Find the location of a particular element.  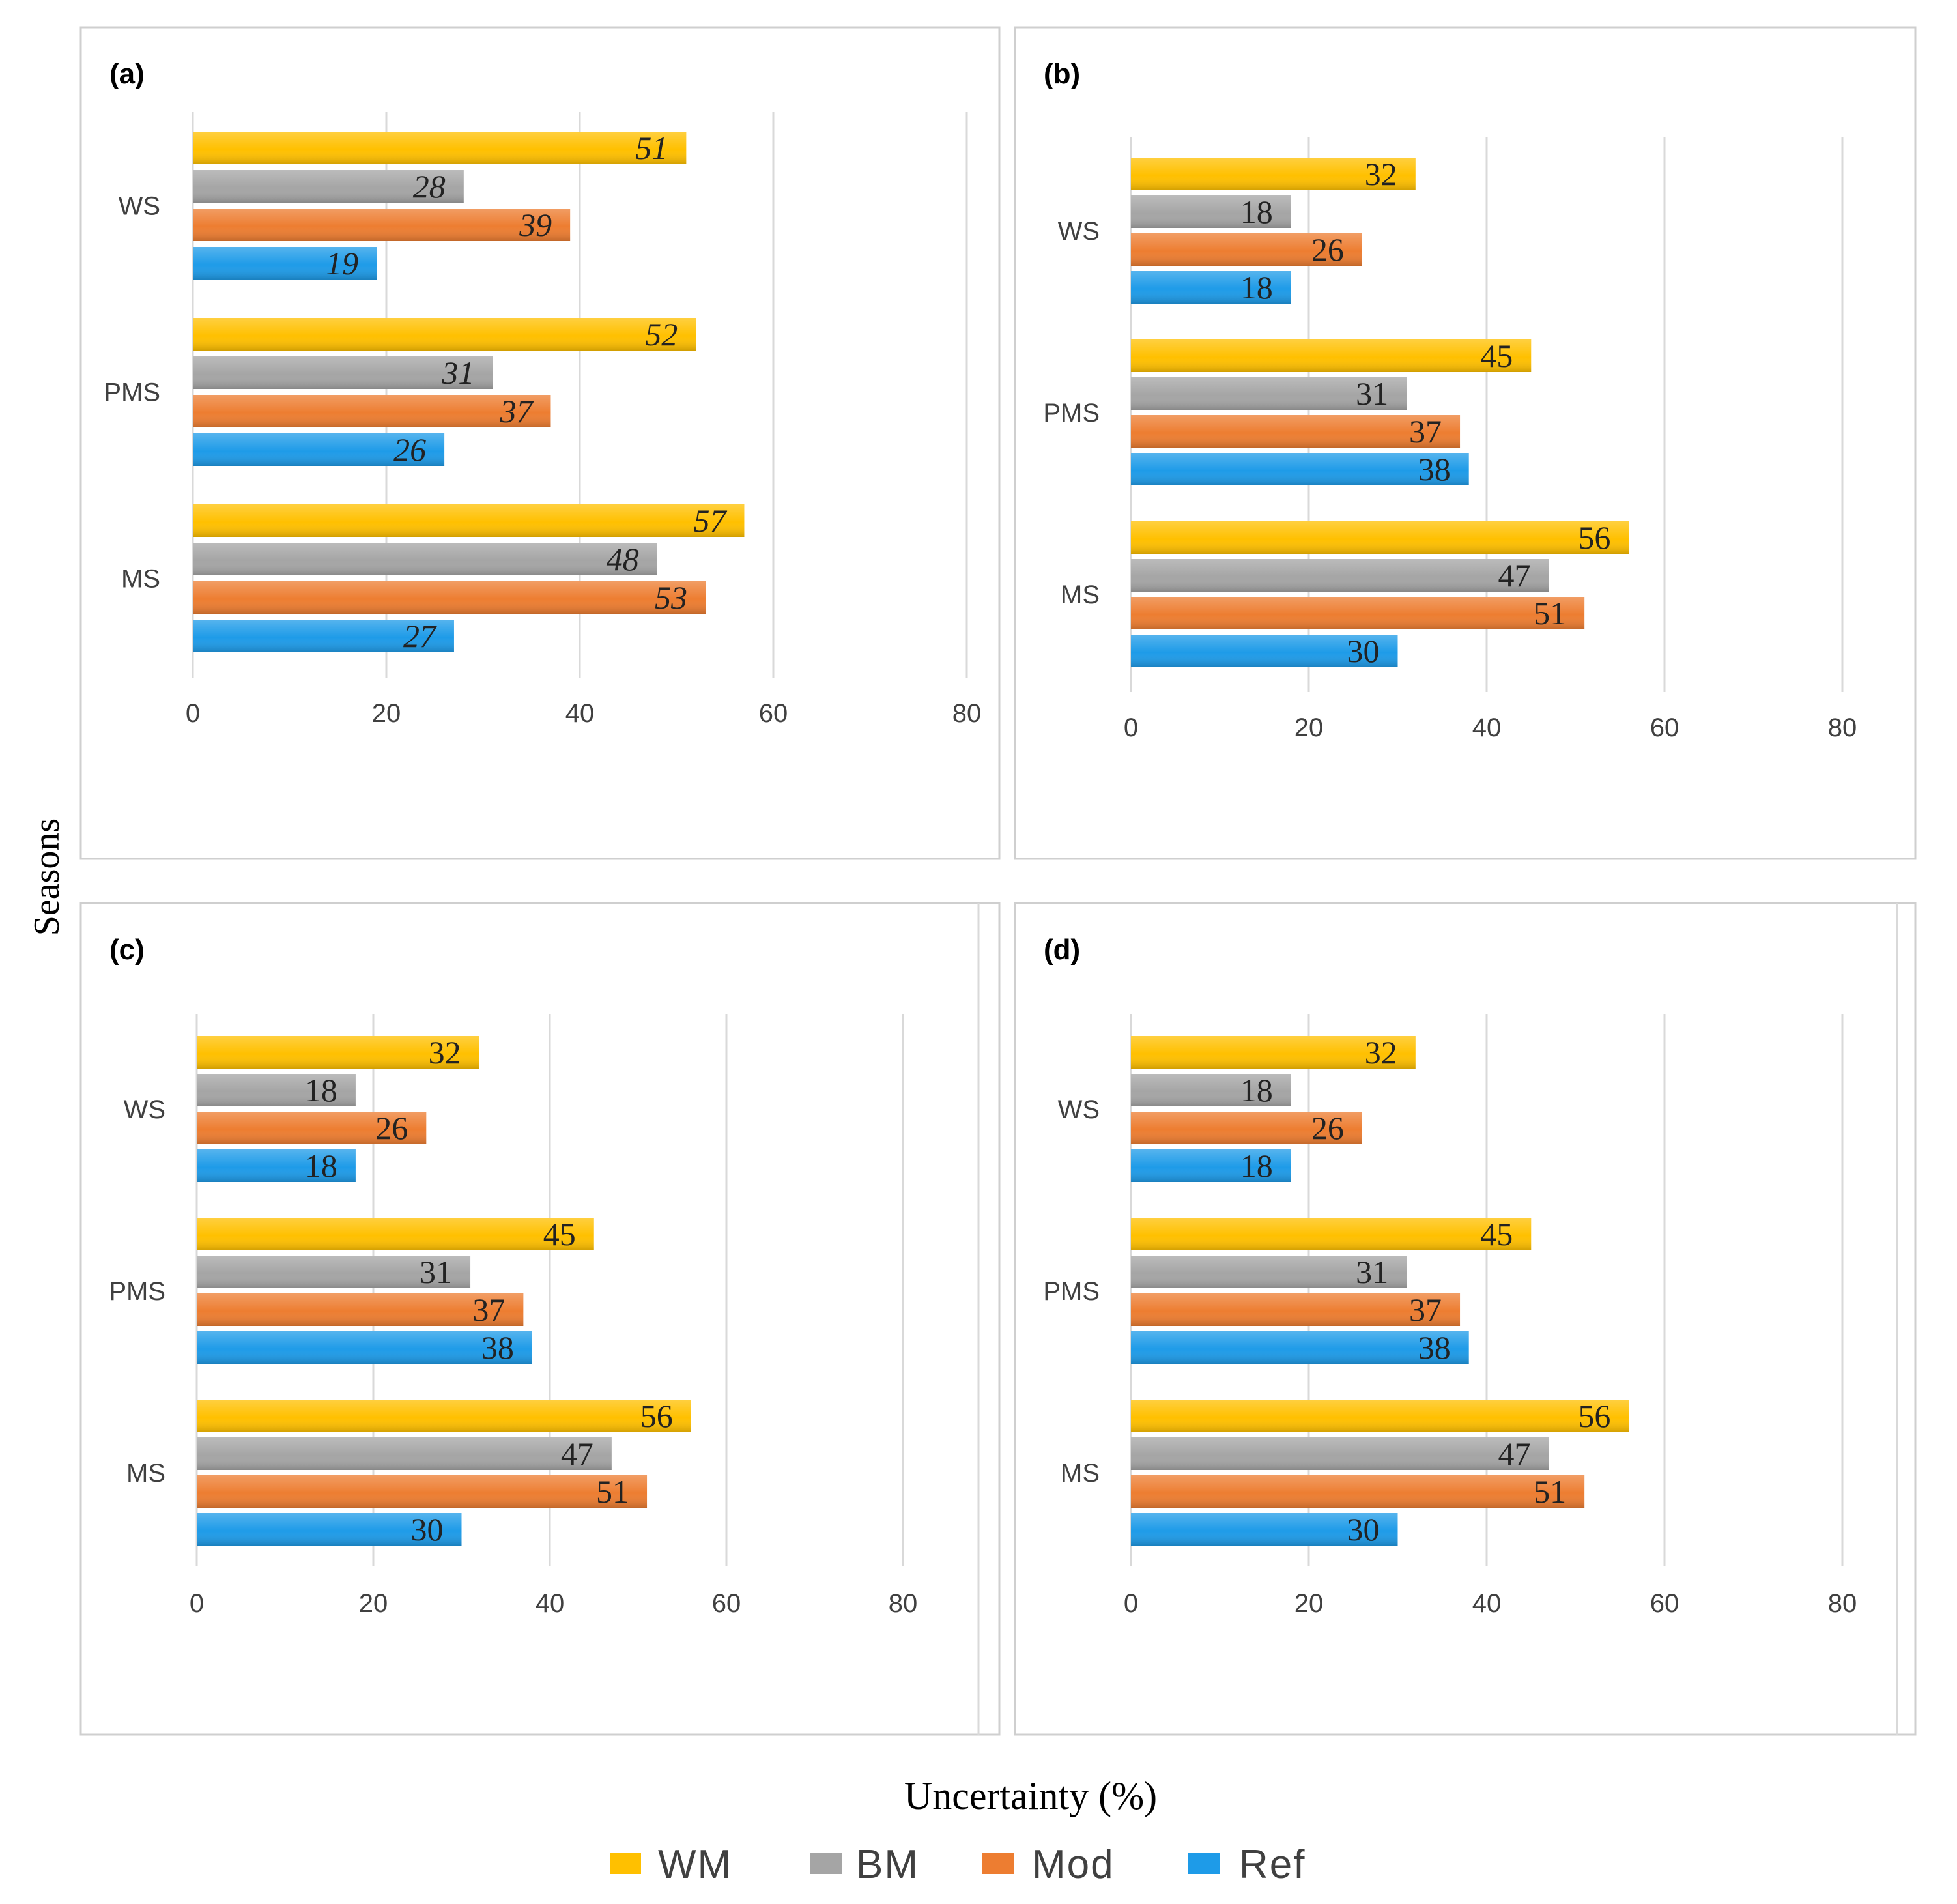

panel-c-pms-ref-value-label: 38 is located at coordinates (497, 1348).